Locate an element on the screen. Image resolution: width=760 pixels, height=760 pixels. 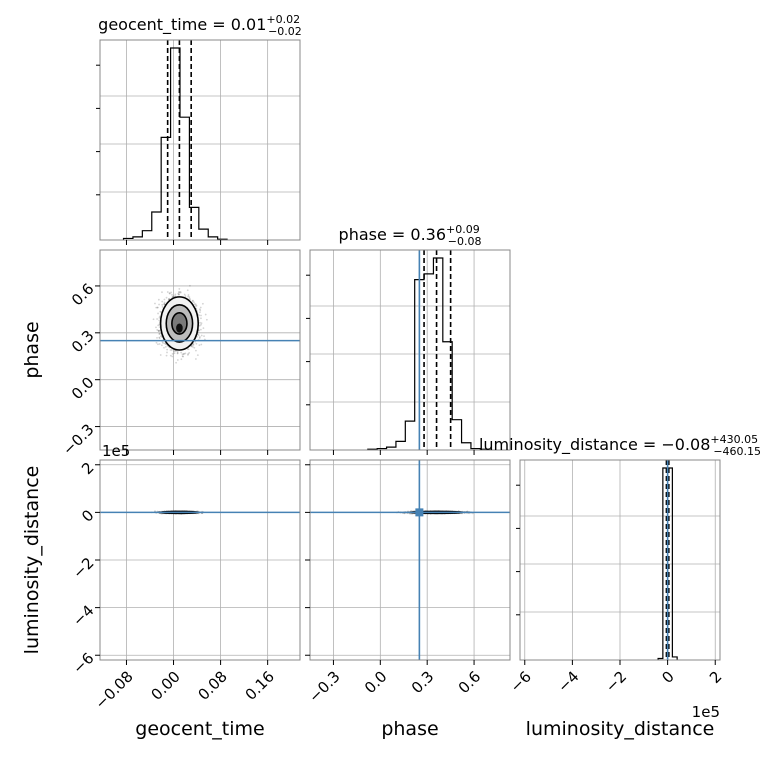
panel-scatter-phase-luminosity_distance is located at coordinates (408, 562).